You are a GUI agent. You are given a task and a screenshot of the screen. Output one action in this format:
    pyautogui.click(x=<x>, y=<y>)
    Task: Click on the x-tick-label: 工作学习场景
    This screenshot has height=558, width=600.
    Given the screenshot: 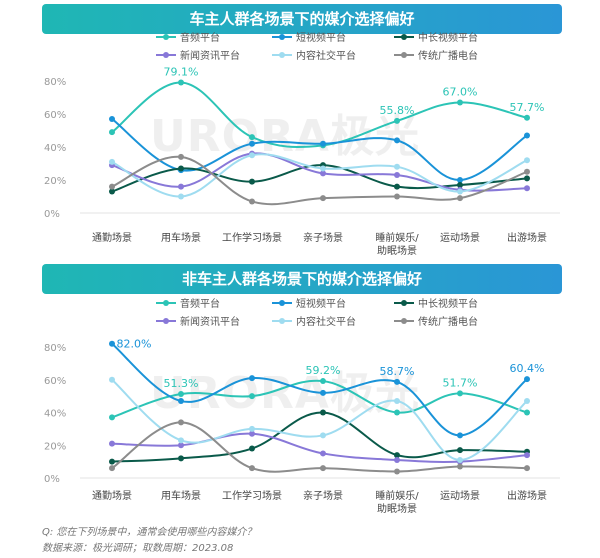 What is the action you would take?
    pyautogui.click(x=252, y=237)
    